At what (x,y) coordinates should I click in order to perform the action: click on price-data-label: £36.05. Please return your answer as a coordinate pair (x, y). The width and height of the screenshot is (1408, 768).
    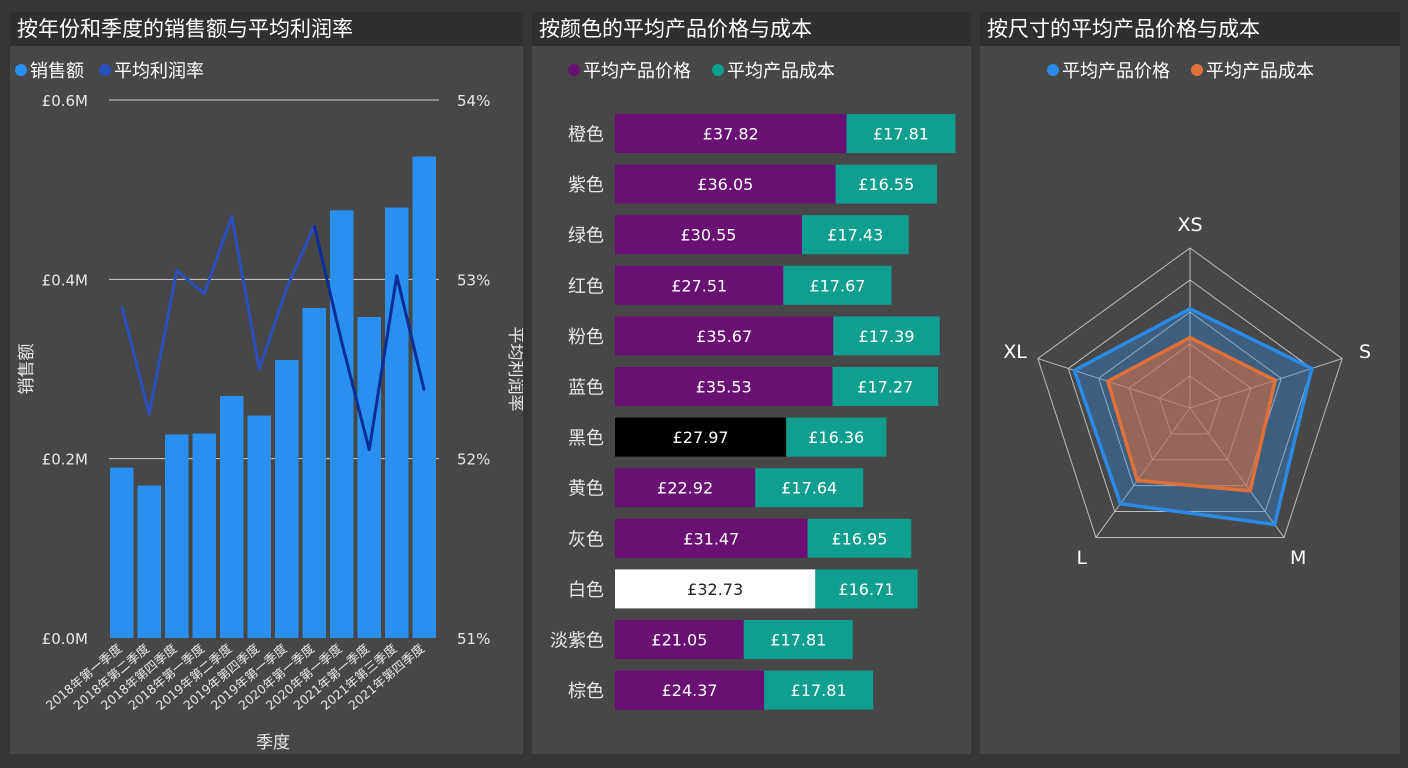
    Looking at the image, I should click on (725, 184).